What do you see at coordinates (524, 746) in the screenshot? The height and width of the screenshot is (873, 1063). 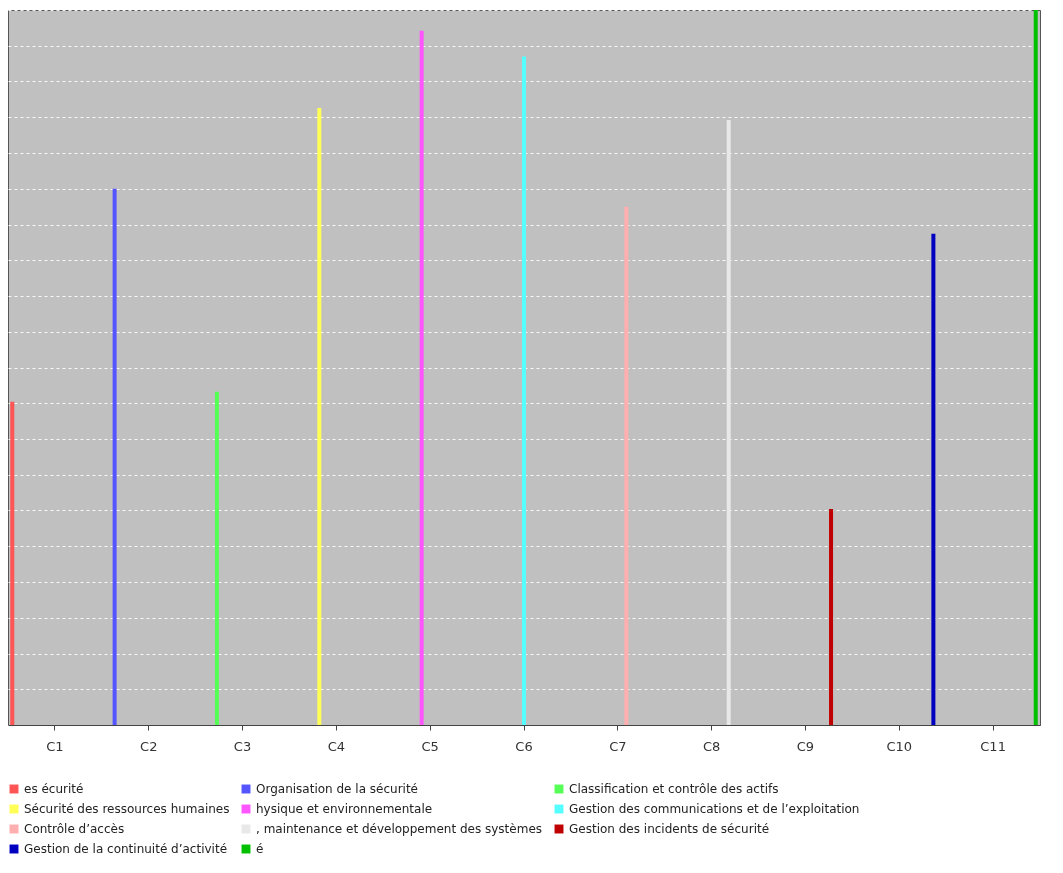 I see `x-tick-label: C6` at bounding box center [524, 746].